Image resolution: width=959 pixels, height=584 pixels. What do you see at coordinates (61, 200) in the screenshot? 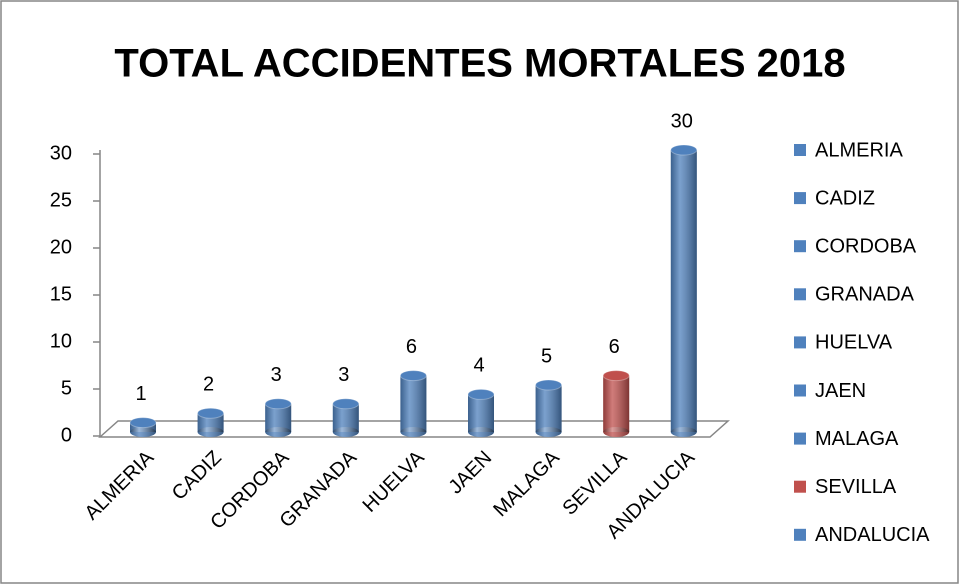
I see `y-tick-label: 25` at bounding box center [61, 200].